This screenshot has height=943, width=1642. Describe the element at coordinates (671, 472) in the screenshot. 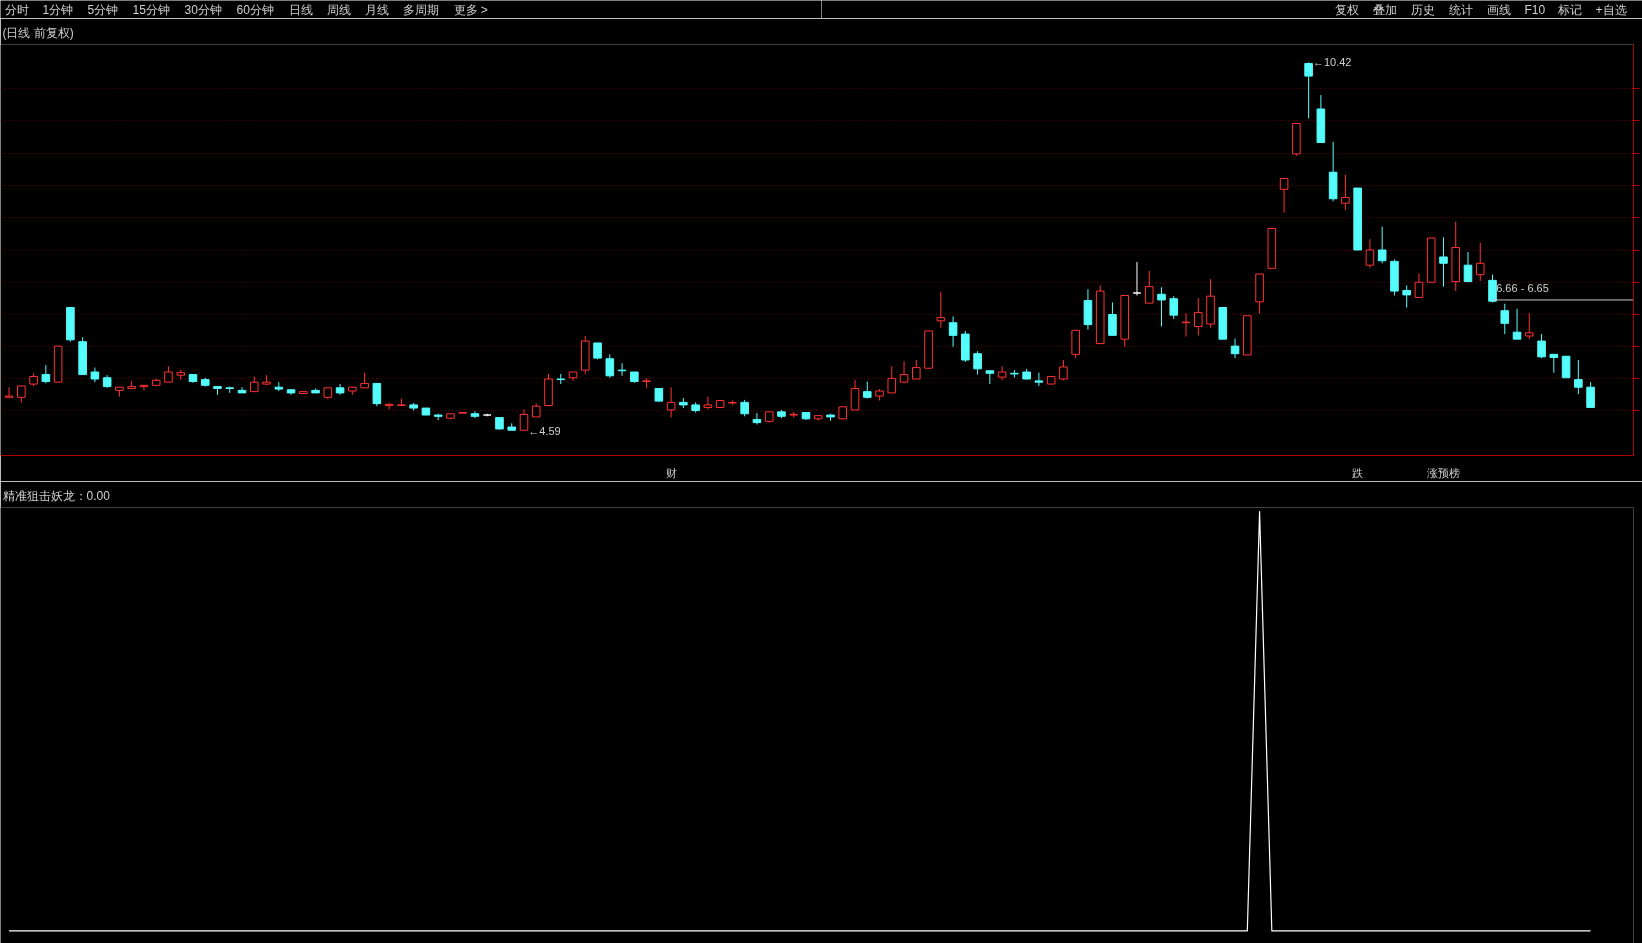

I see `x-tick-label: 财` at that location.